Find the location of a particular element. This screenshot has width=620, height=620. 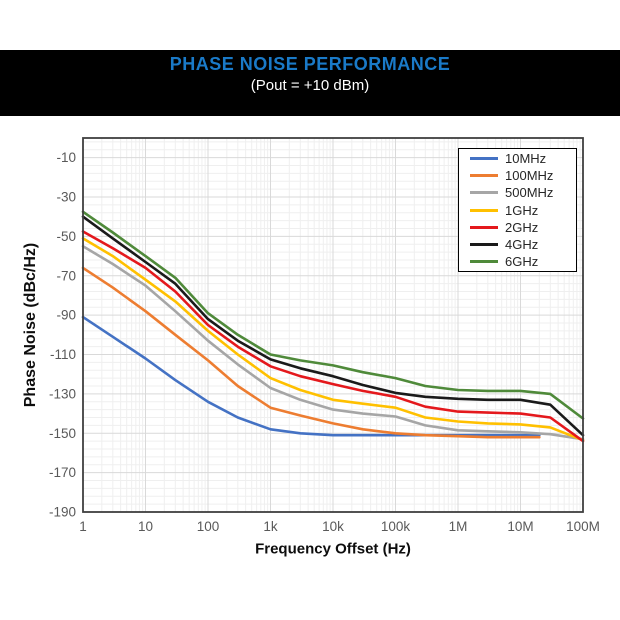

x-tick-label: 1k is located at coordinates (270, 526).